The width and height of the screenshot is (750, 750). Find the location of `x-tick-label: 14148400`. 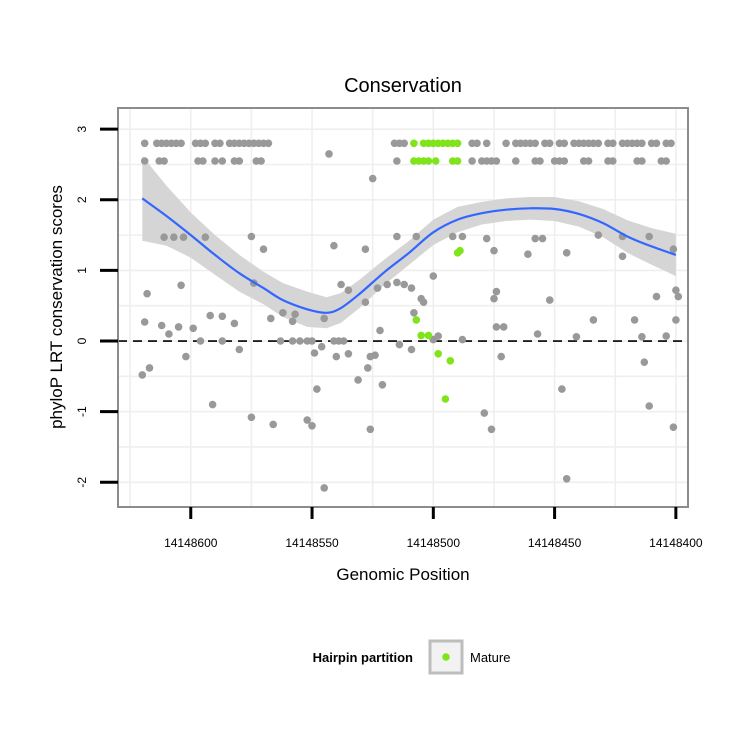

x-tick-label: 14148400 is located at coordinates (676, 543).